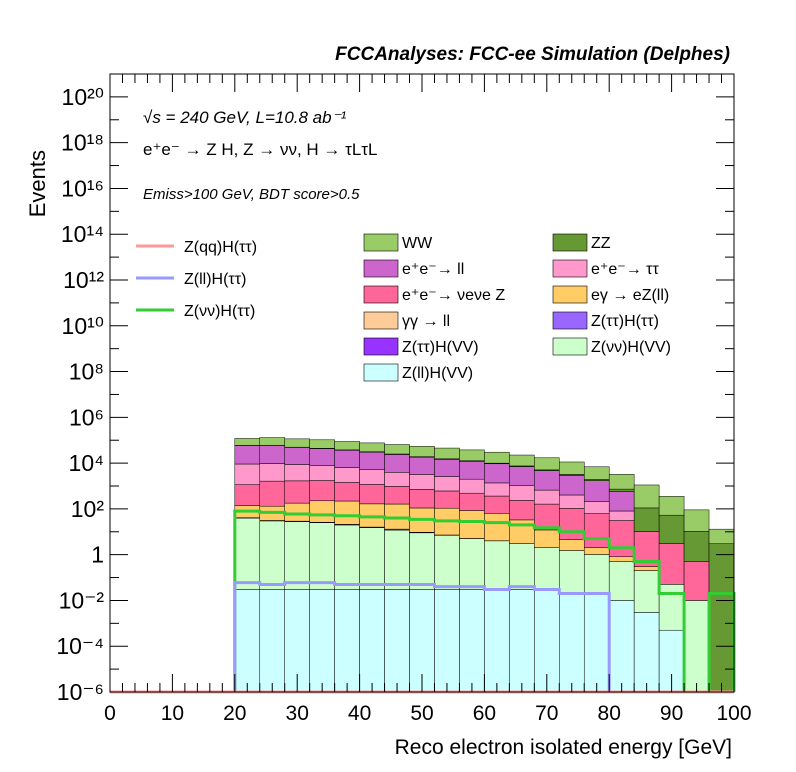  I want to click on legend-label: ZZ, so click(601, 243).